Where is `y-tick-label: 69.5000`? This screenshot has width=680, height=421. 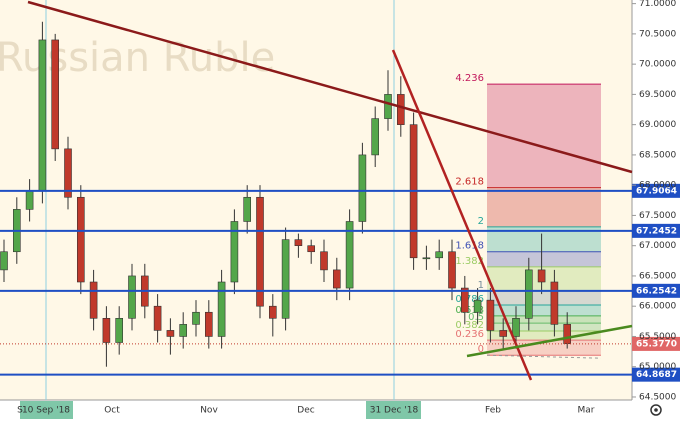
y-tick-label: 69.5000 is located at coordinates (657, 95).